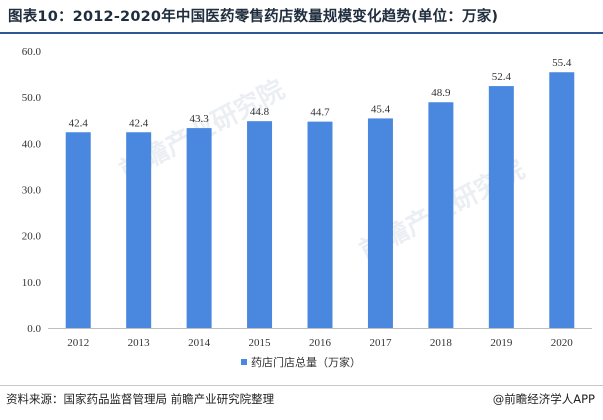 The image size is (603, 420). I want to click on x-tick-label: 2014, so click(199, 343).